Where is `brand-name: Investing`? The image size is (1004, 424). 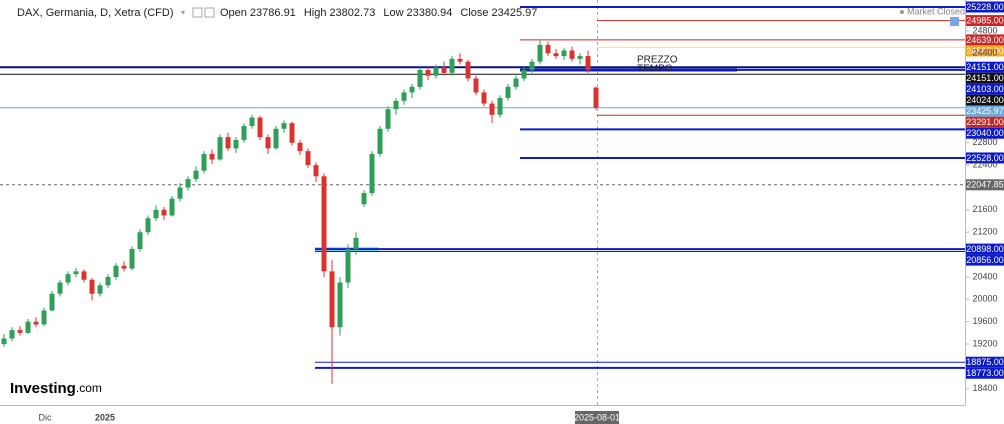 brand-name: Investing is located at coordinates (43, 388).